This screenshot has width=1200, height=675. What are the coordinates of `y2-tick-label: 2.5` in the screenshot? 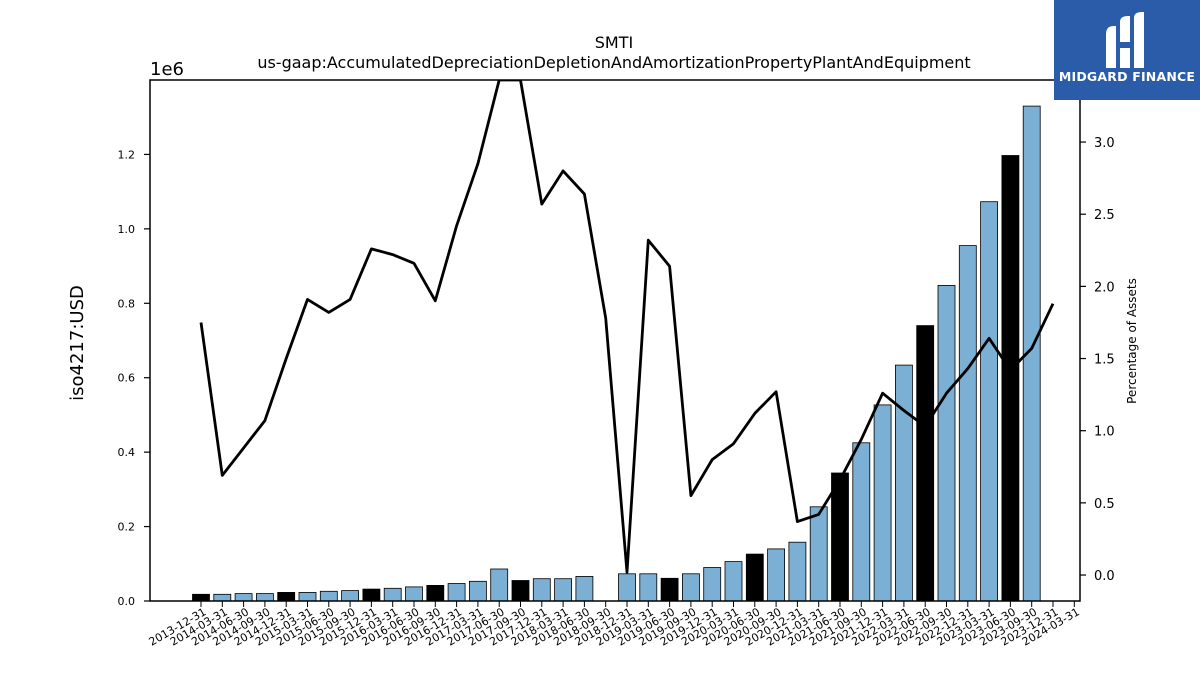 It's located at (1104, 215).